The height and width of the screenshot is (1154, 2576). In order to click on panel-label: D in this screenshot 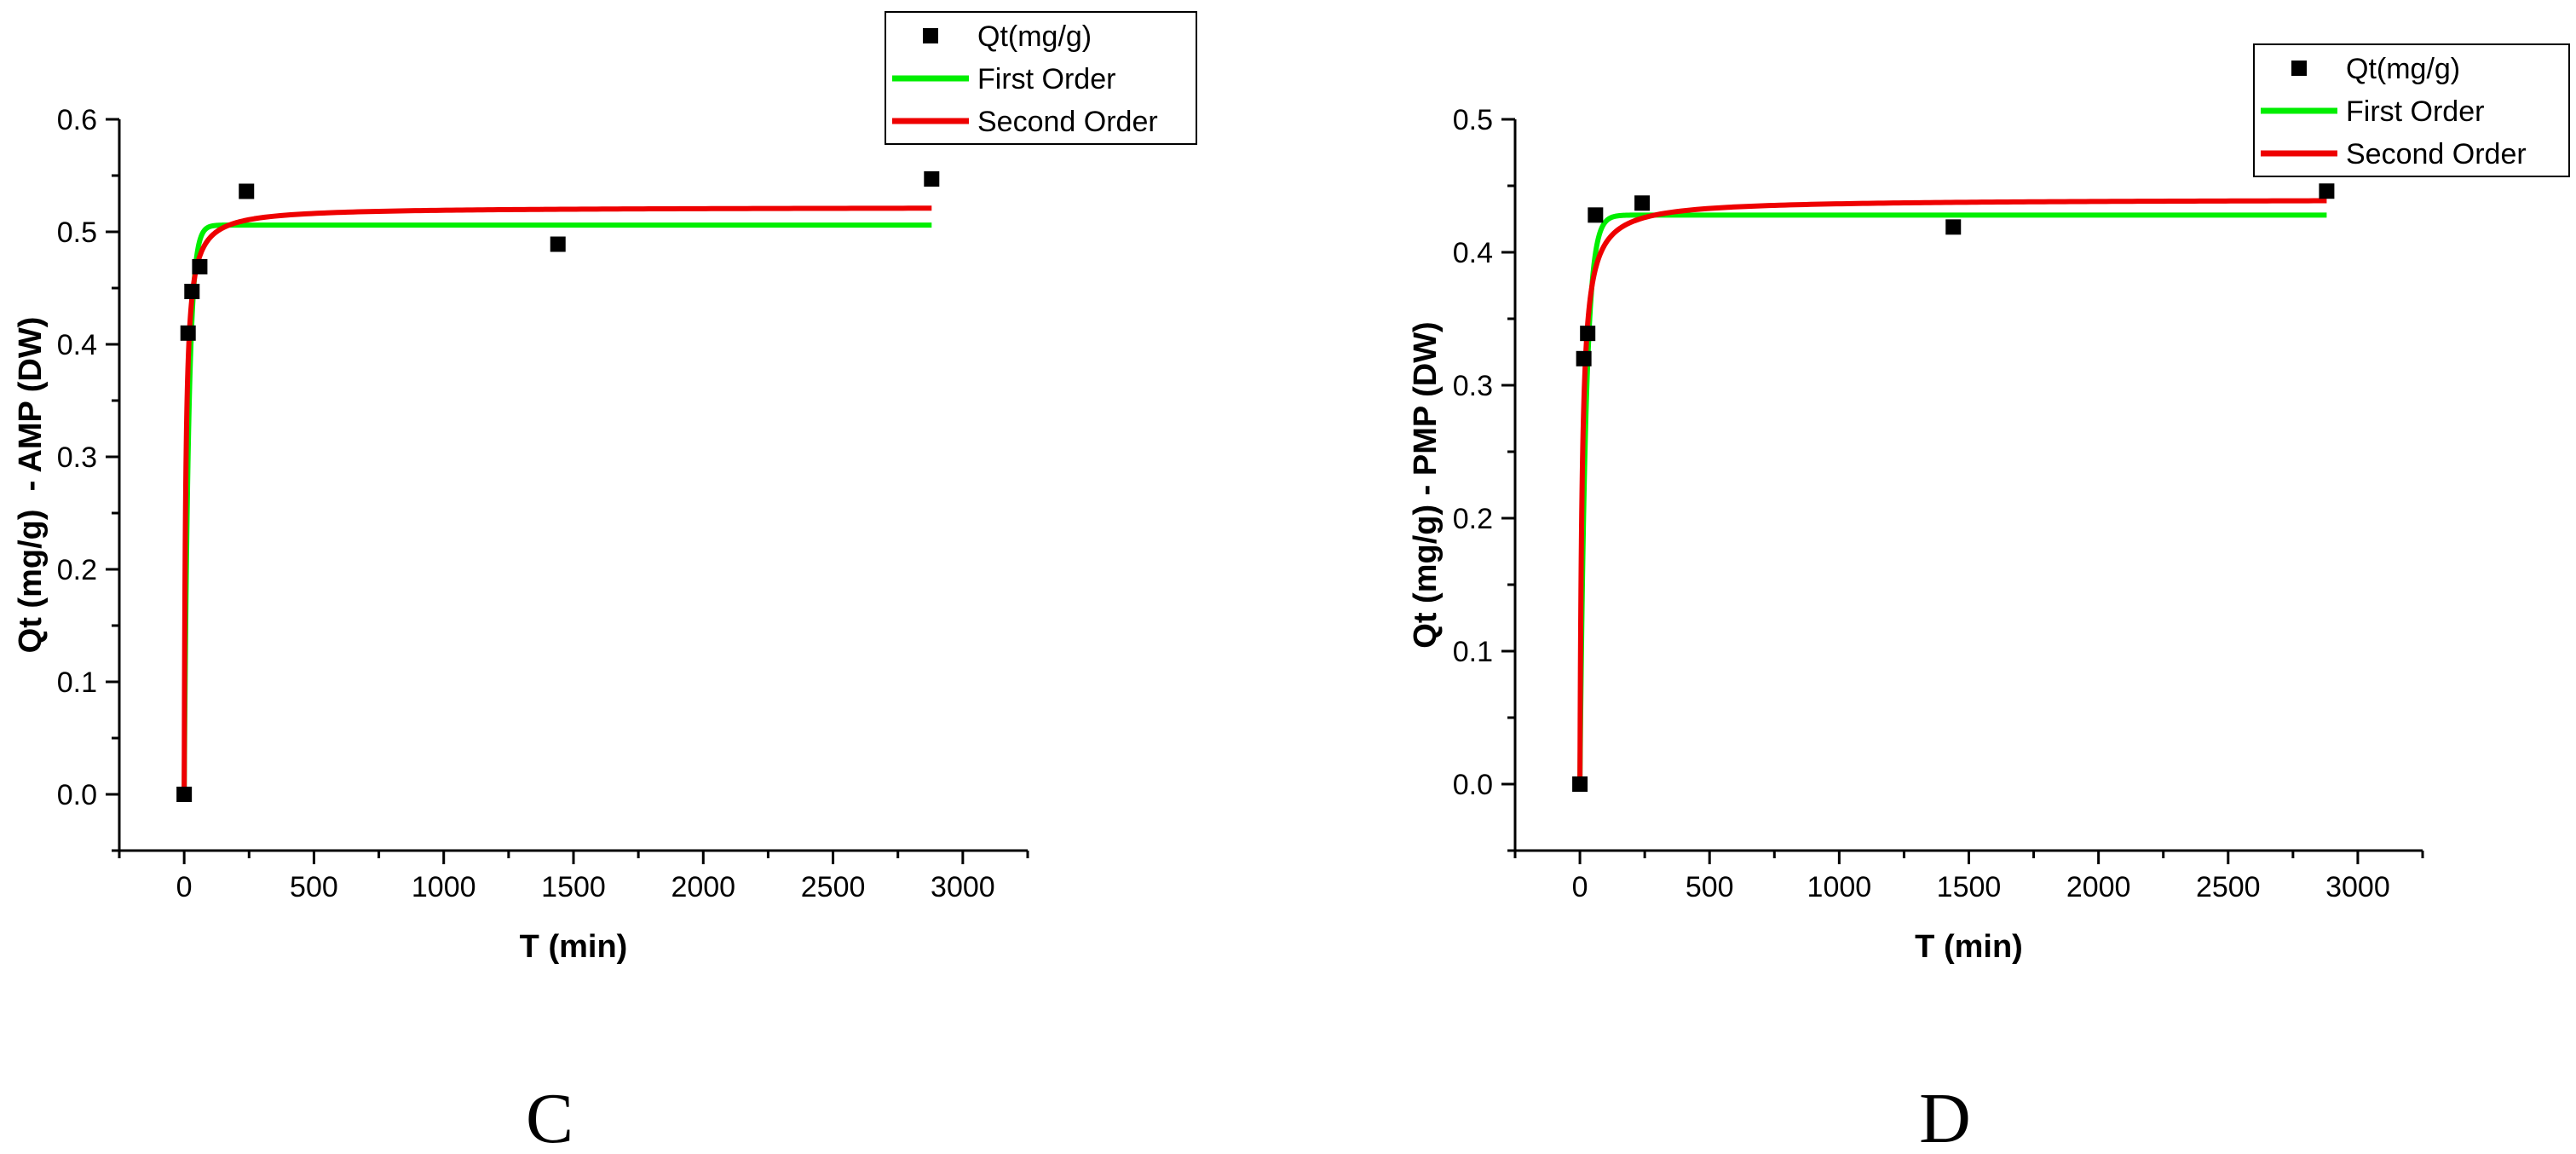, I will do `click(1945, 1116)`.